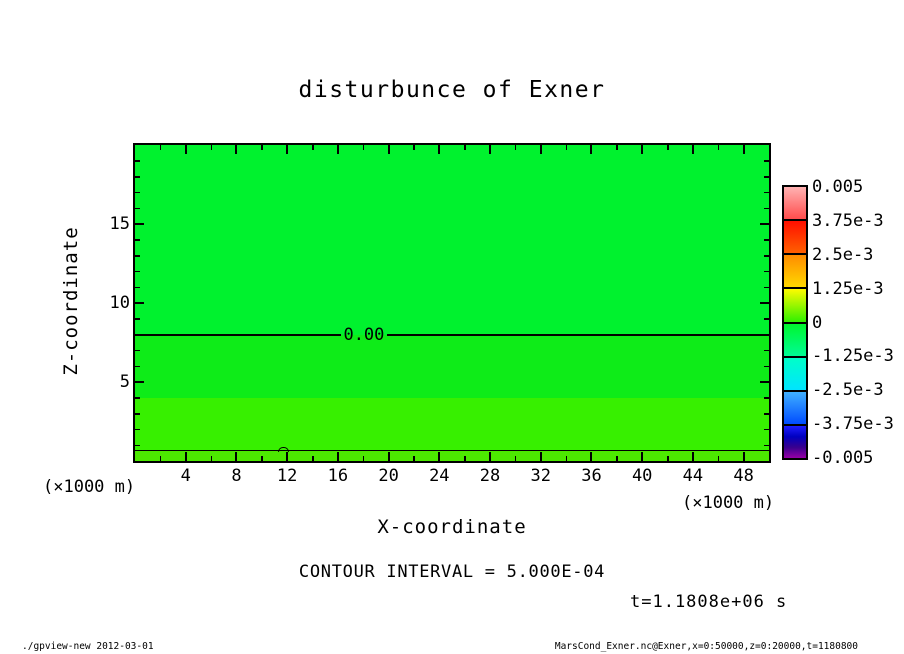 The height and width of the screenshot is (654, 904). Describe the element at coordinates (88, 646) in the screenshot. I see `footer-program-text: ./gpview-new 2012-03-01` at that location.